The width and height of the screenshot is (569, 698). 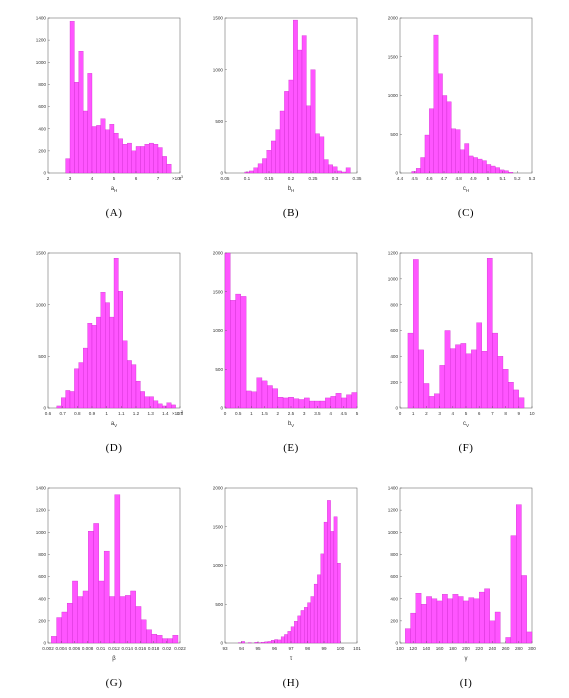 I want to click on x-tick-label: 0.2, so click(x=291, y=178).